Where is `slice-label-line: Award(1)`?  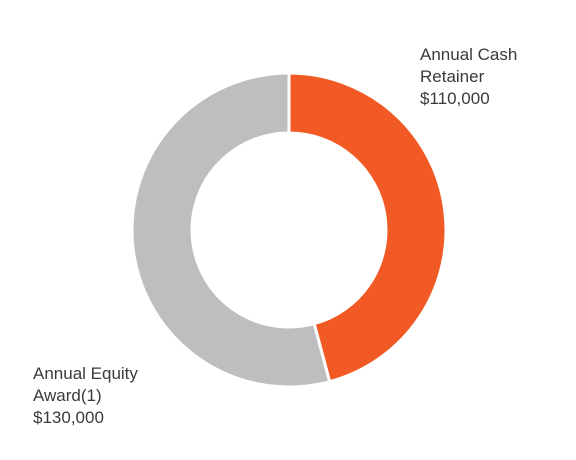 slice-label-line: Award(1) is located at coordinates (67, 395).